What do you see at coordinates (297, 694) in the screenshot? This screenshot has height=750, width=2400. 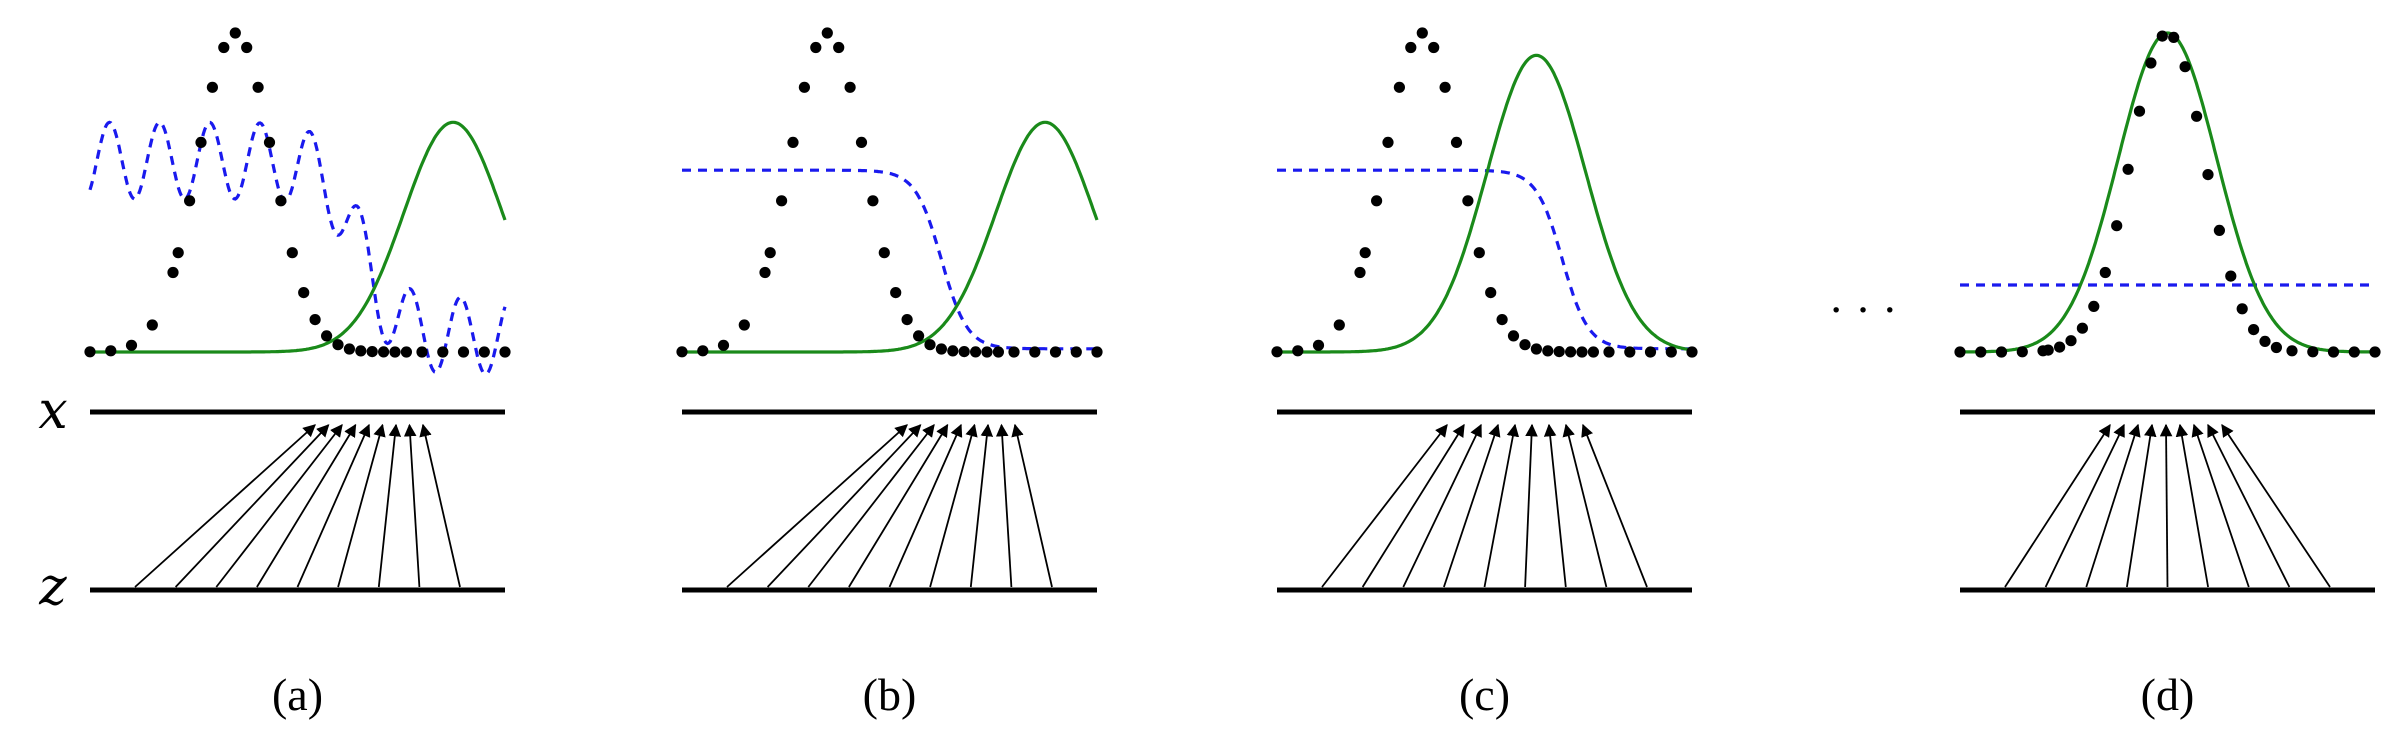 I see `panel-label: (a)` at bounding box center [297, 694].